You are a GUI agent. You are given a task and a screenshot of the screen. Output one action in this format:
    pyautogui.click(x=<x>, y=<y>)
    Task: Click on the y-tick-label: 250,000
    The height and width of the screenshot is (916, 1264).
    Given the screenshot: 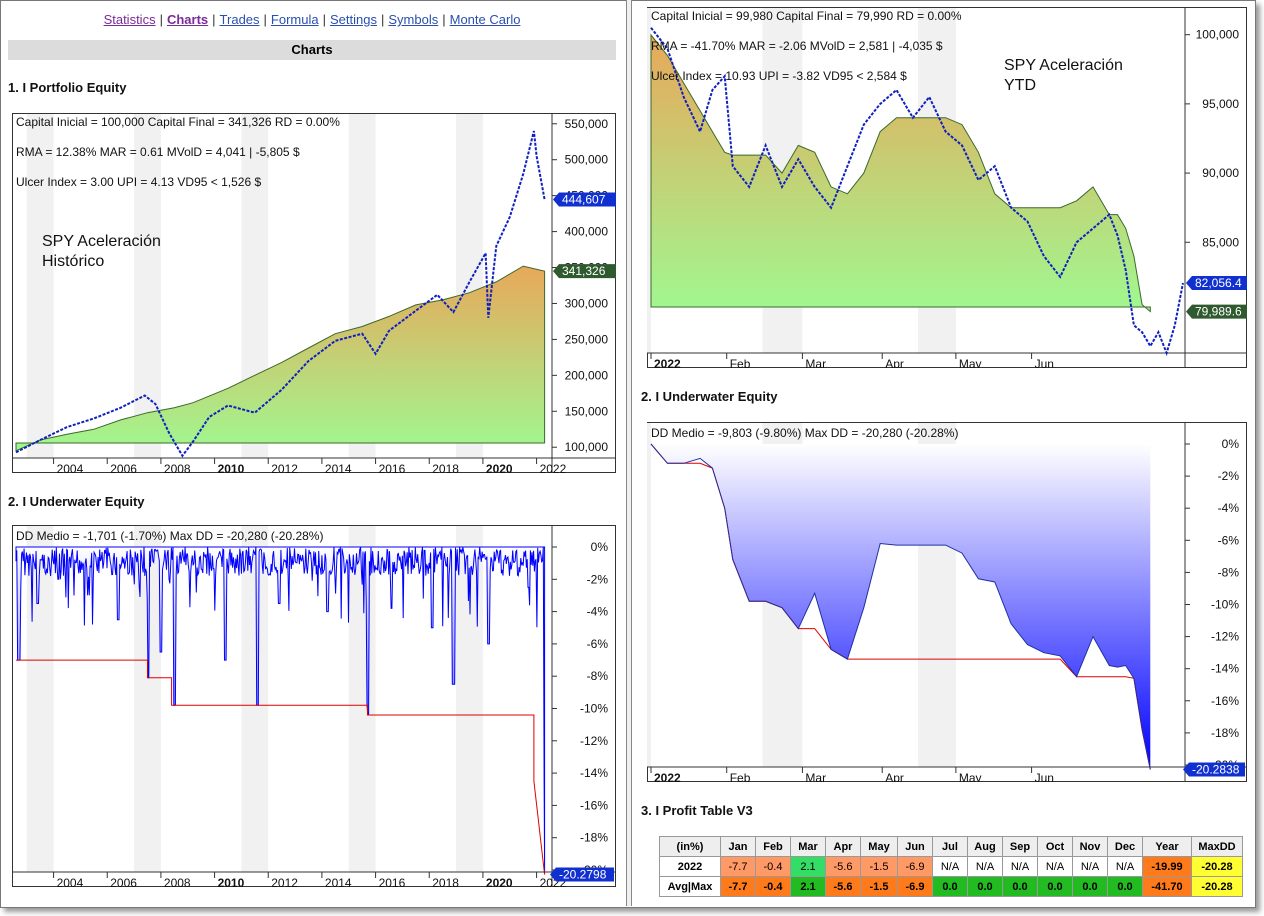 What is the action you would take?
    pyautogui.click(x=587, y=339)
    